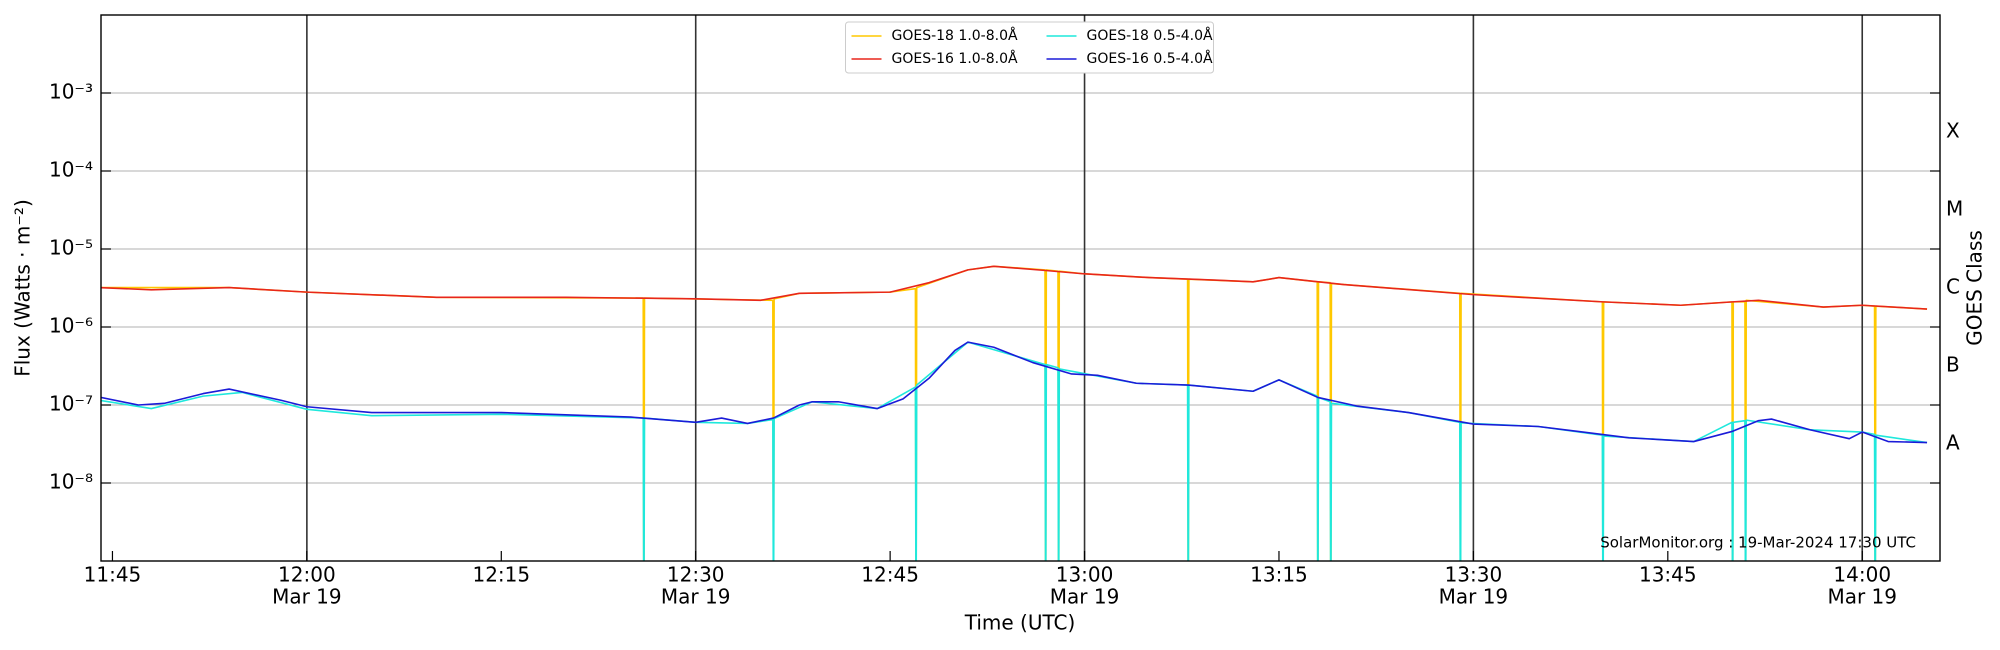 This screenshot has width=2000, height=650. What do you see at coordinates (1953, 131) in the screenshot?
I see `goes-class-label: X` at bounding box center [1953, 131].